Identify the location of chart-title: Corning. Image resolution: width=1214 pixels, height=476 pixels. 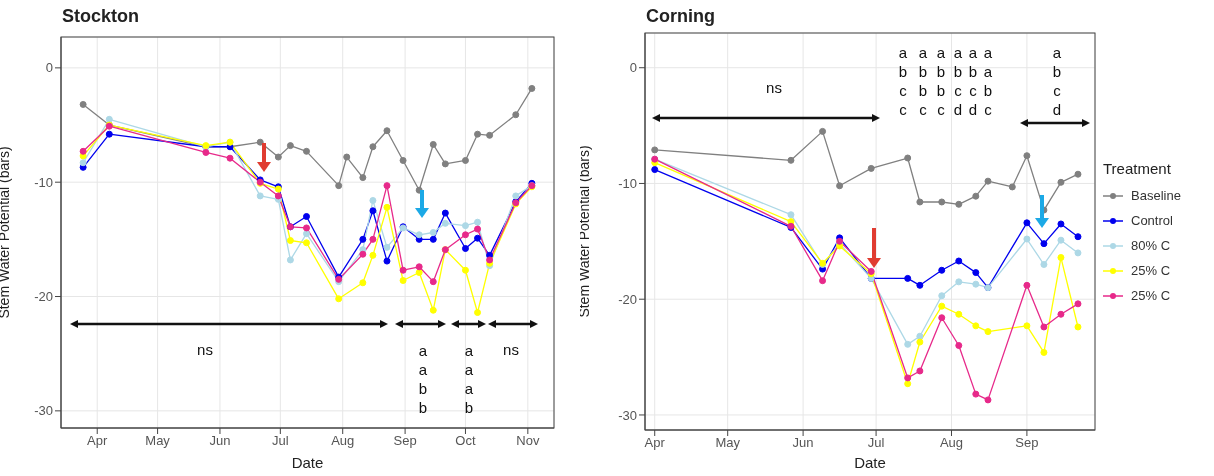
(680, 16).